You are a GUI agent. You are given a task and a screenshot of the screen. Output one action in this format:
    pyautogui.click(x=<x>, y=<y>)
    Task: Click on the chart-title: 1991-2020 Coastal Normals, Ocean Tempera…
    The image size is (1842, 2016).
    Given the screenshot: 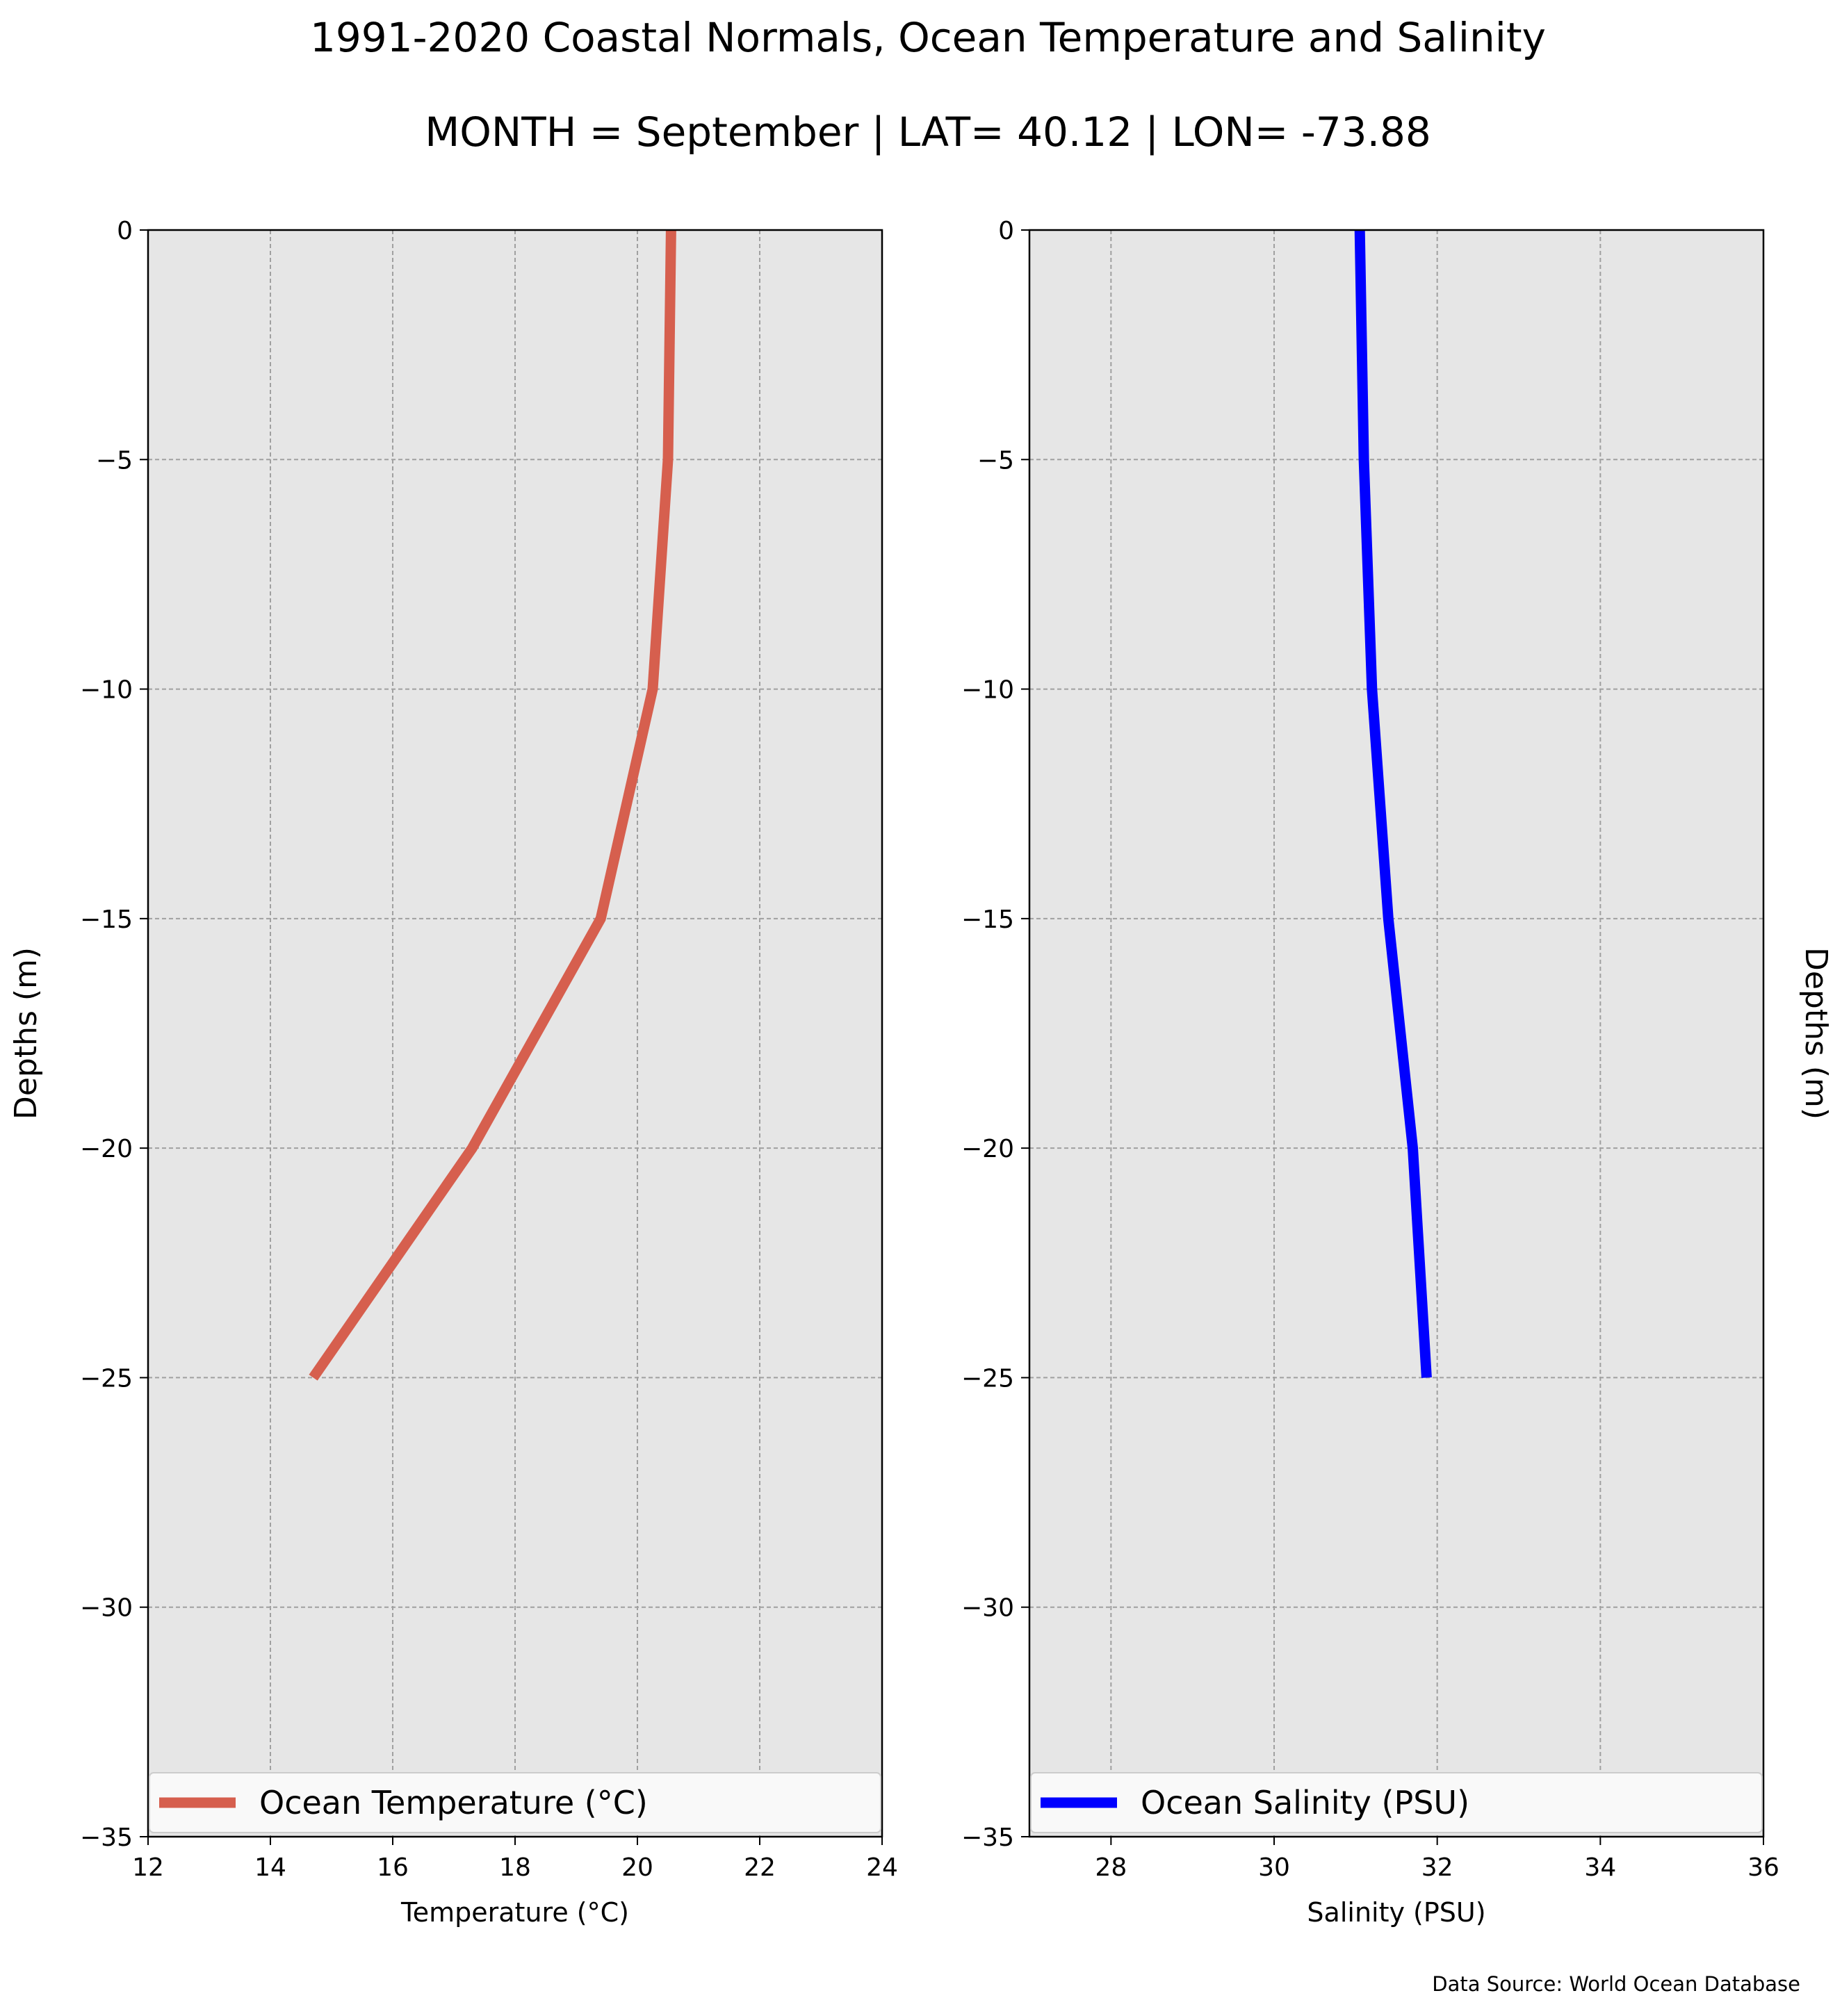 What is the action you would take?
    pyautogui.click(x=928, y=38)
    